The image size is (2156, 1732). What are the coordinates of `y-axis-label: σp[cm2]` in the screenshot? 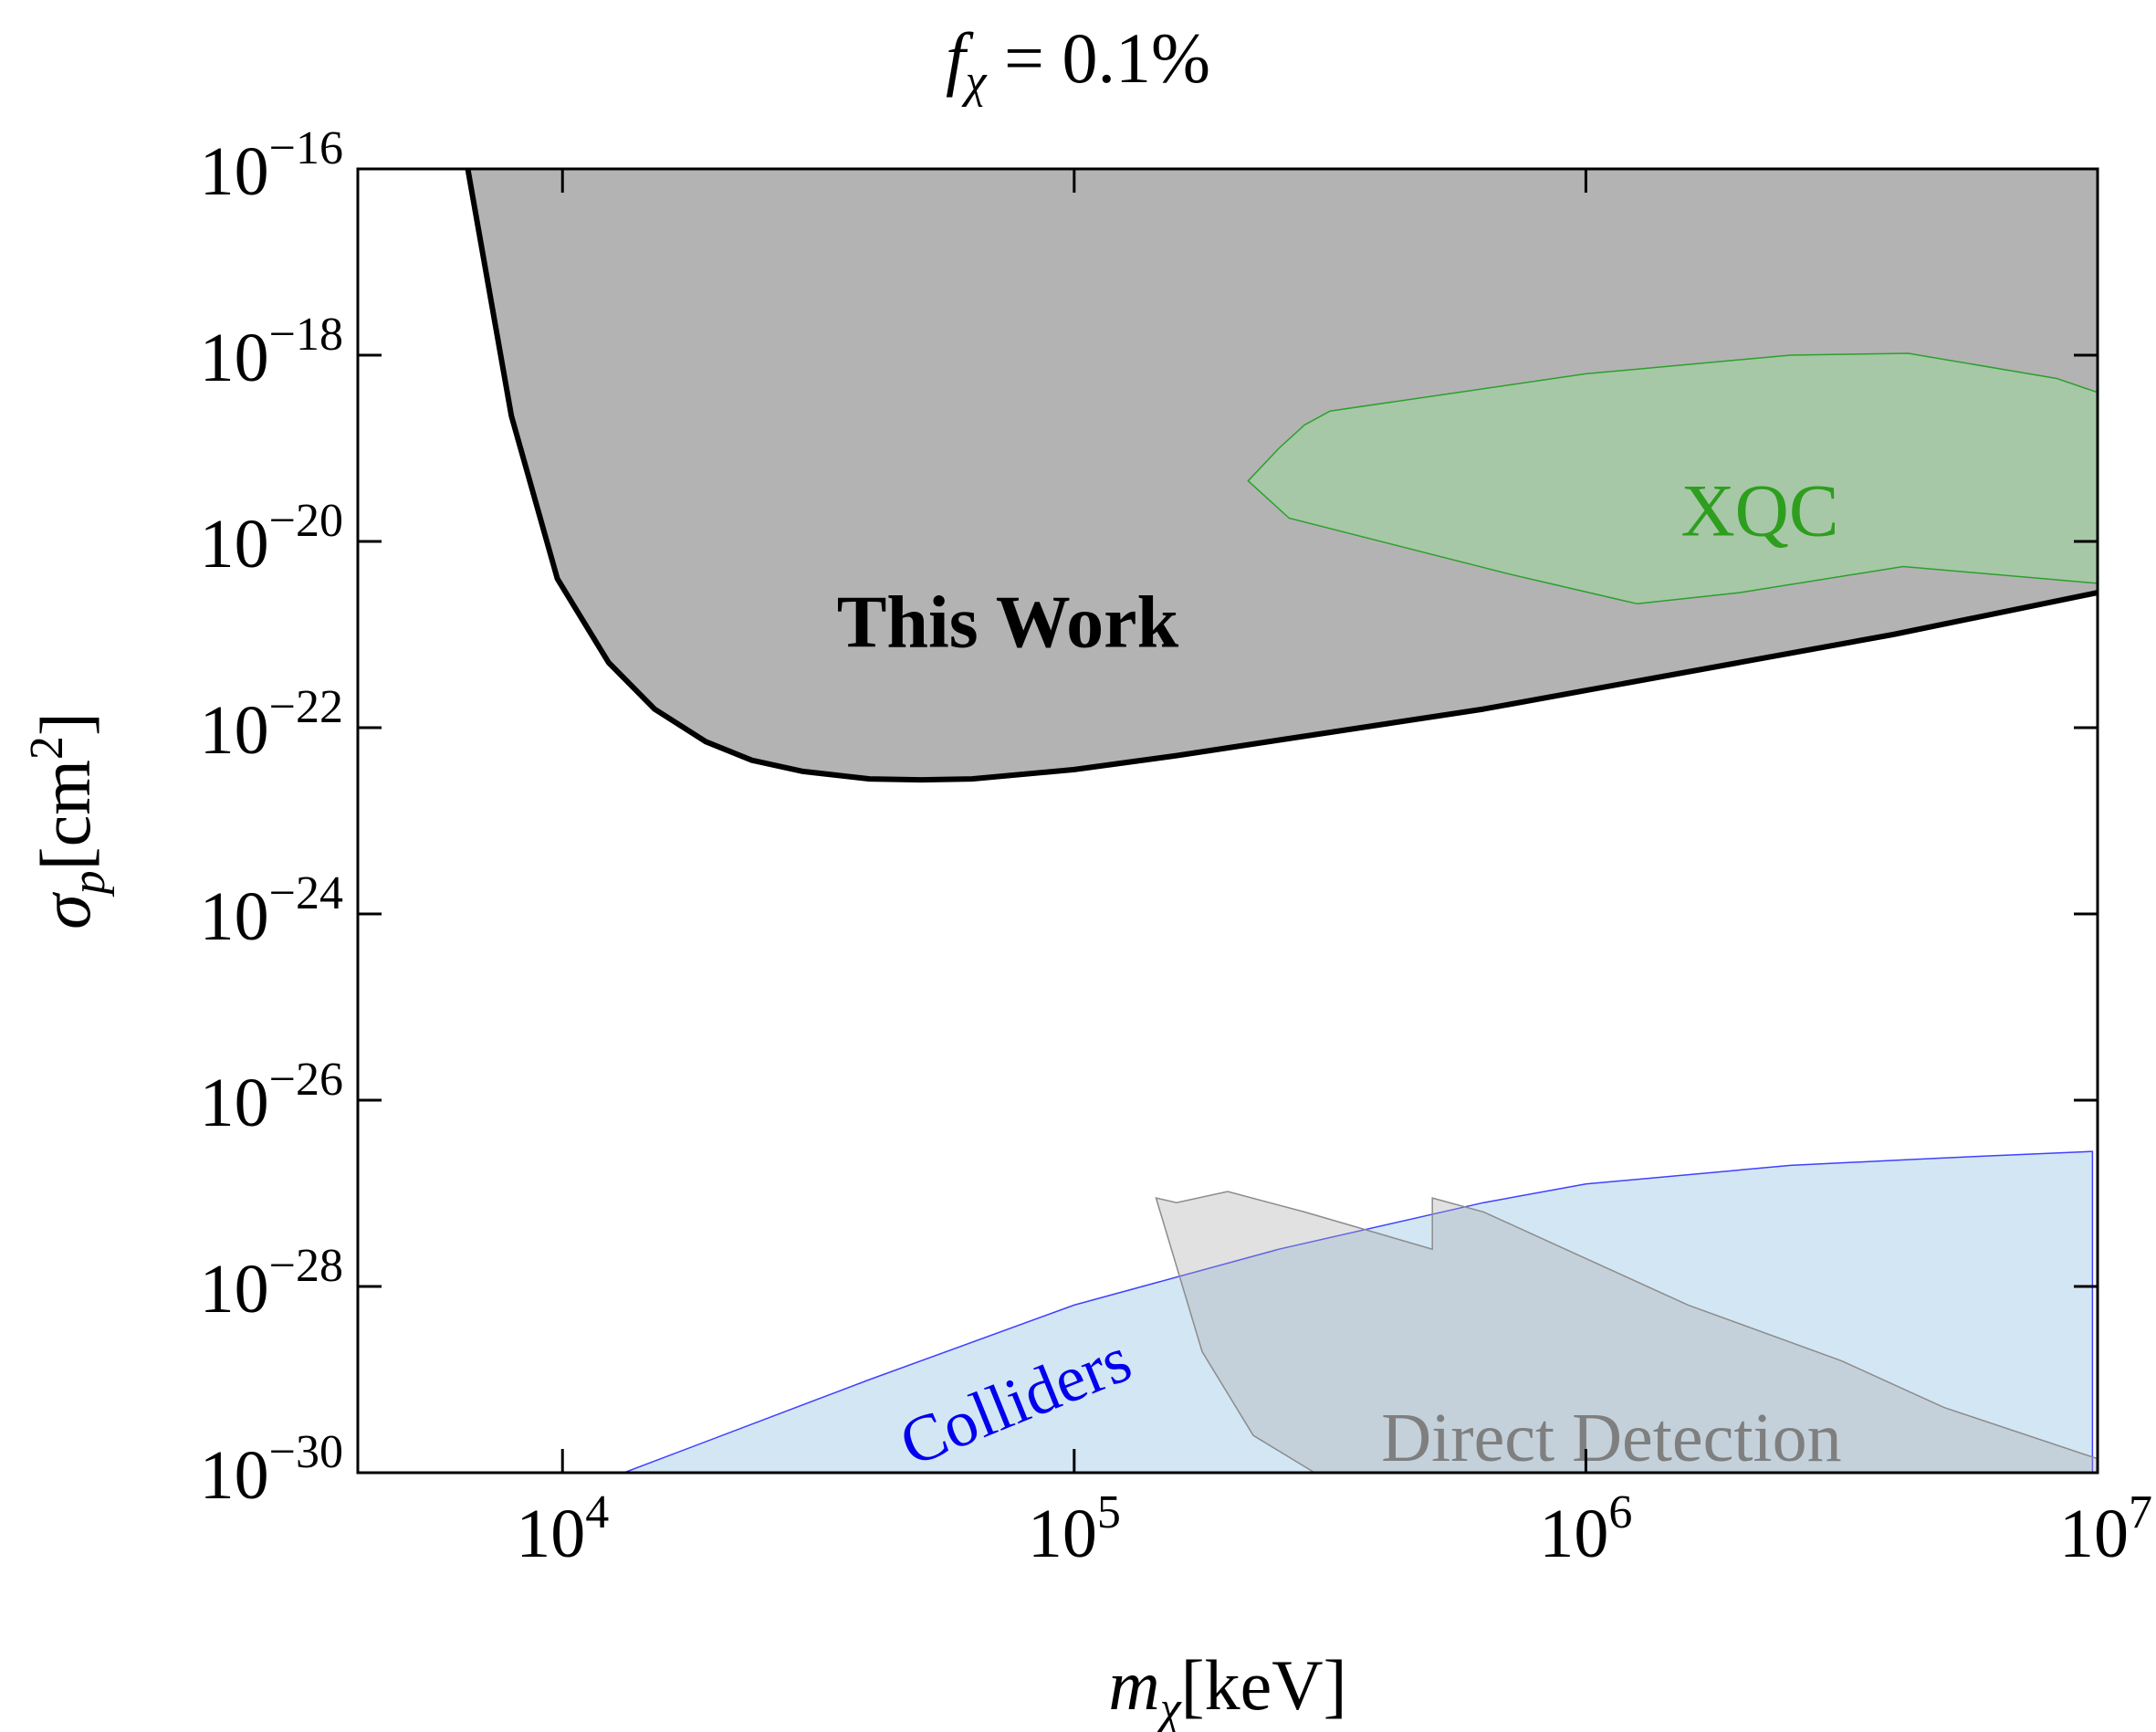 It's located at (68, 820).